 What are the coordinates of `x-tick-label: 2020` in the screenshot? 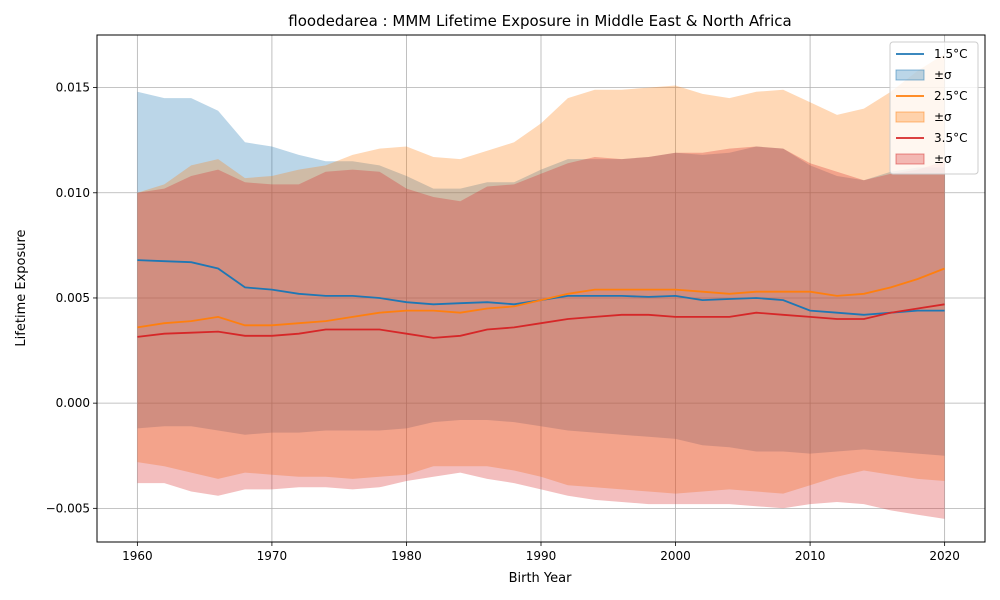 It's located at (944, 556).